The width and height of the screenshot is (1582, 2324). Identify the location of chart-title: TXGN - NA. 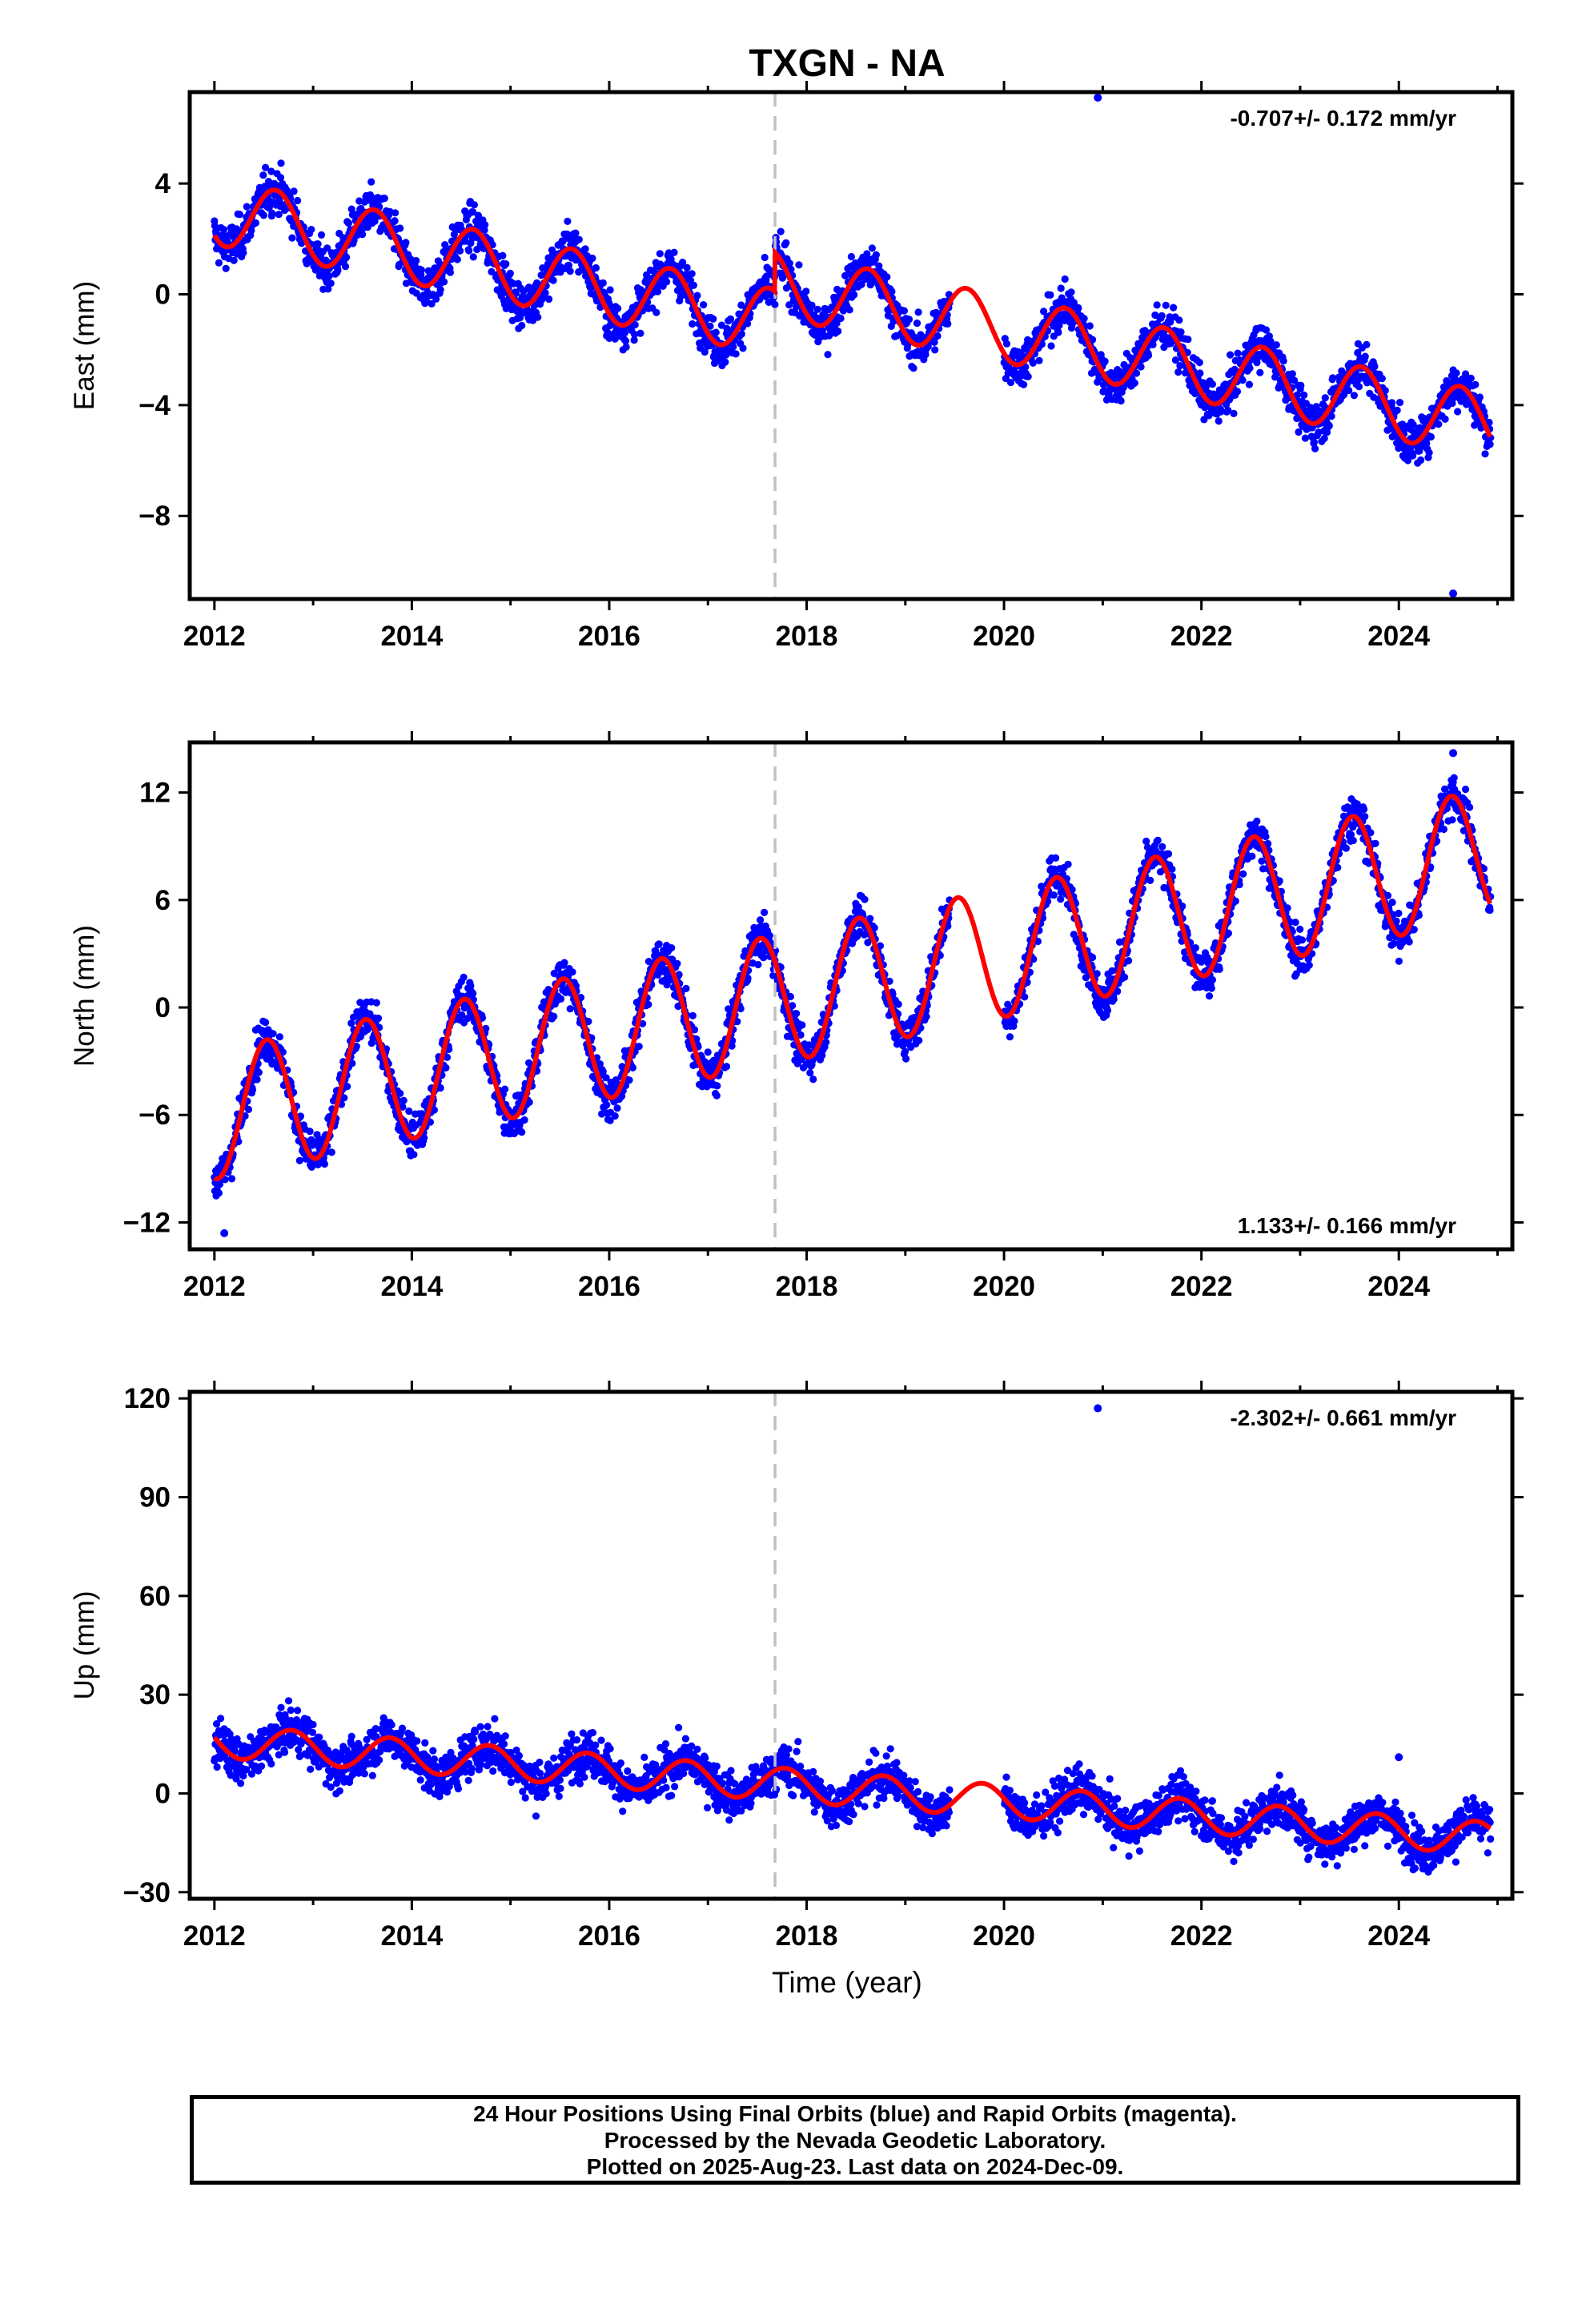
(847, 63).